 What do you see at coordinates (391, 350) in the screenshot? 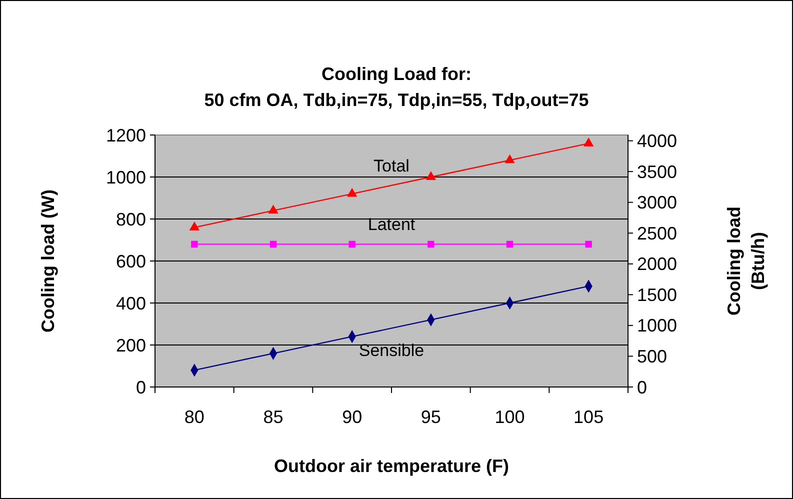
I see `series-label: Sensible` at bounding box center [391, 350].